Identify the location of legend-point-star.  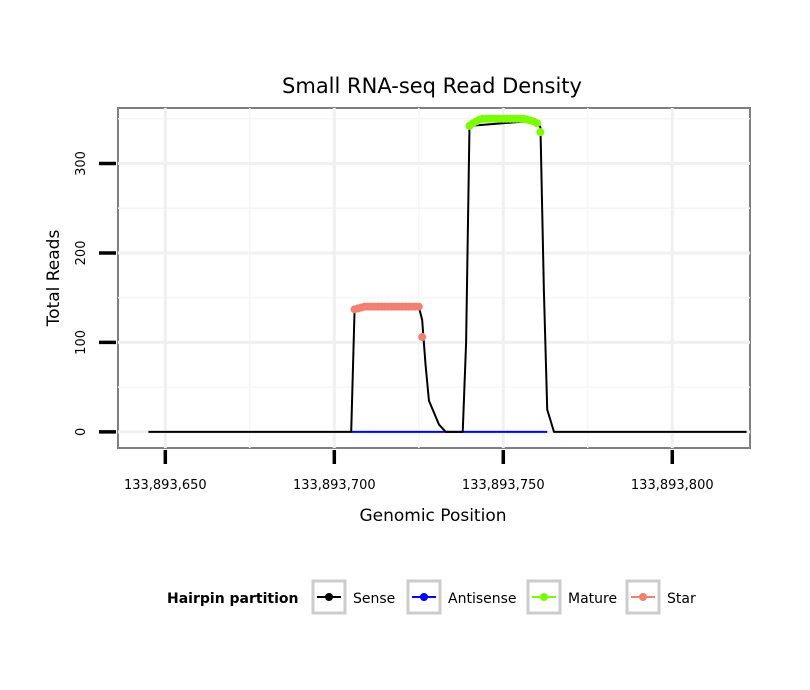
(643, 597).